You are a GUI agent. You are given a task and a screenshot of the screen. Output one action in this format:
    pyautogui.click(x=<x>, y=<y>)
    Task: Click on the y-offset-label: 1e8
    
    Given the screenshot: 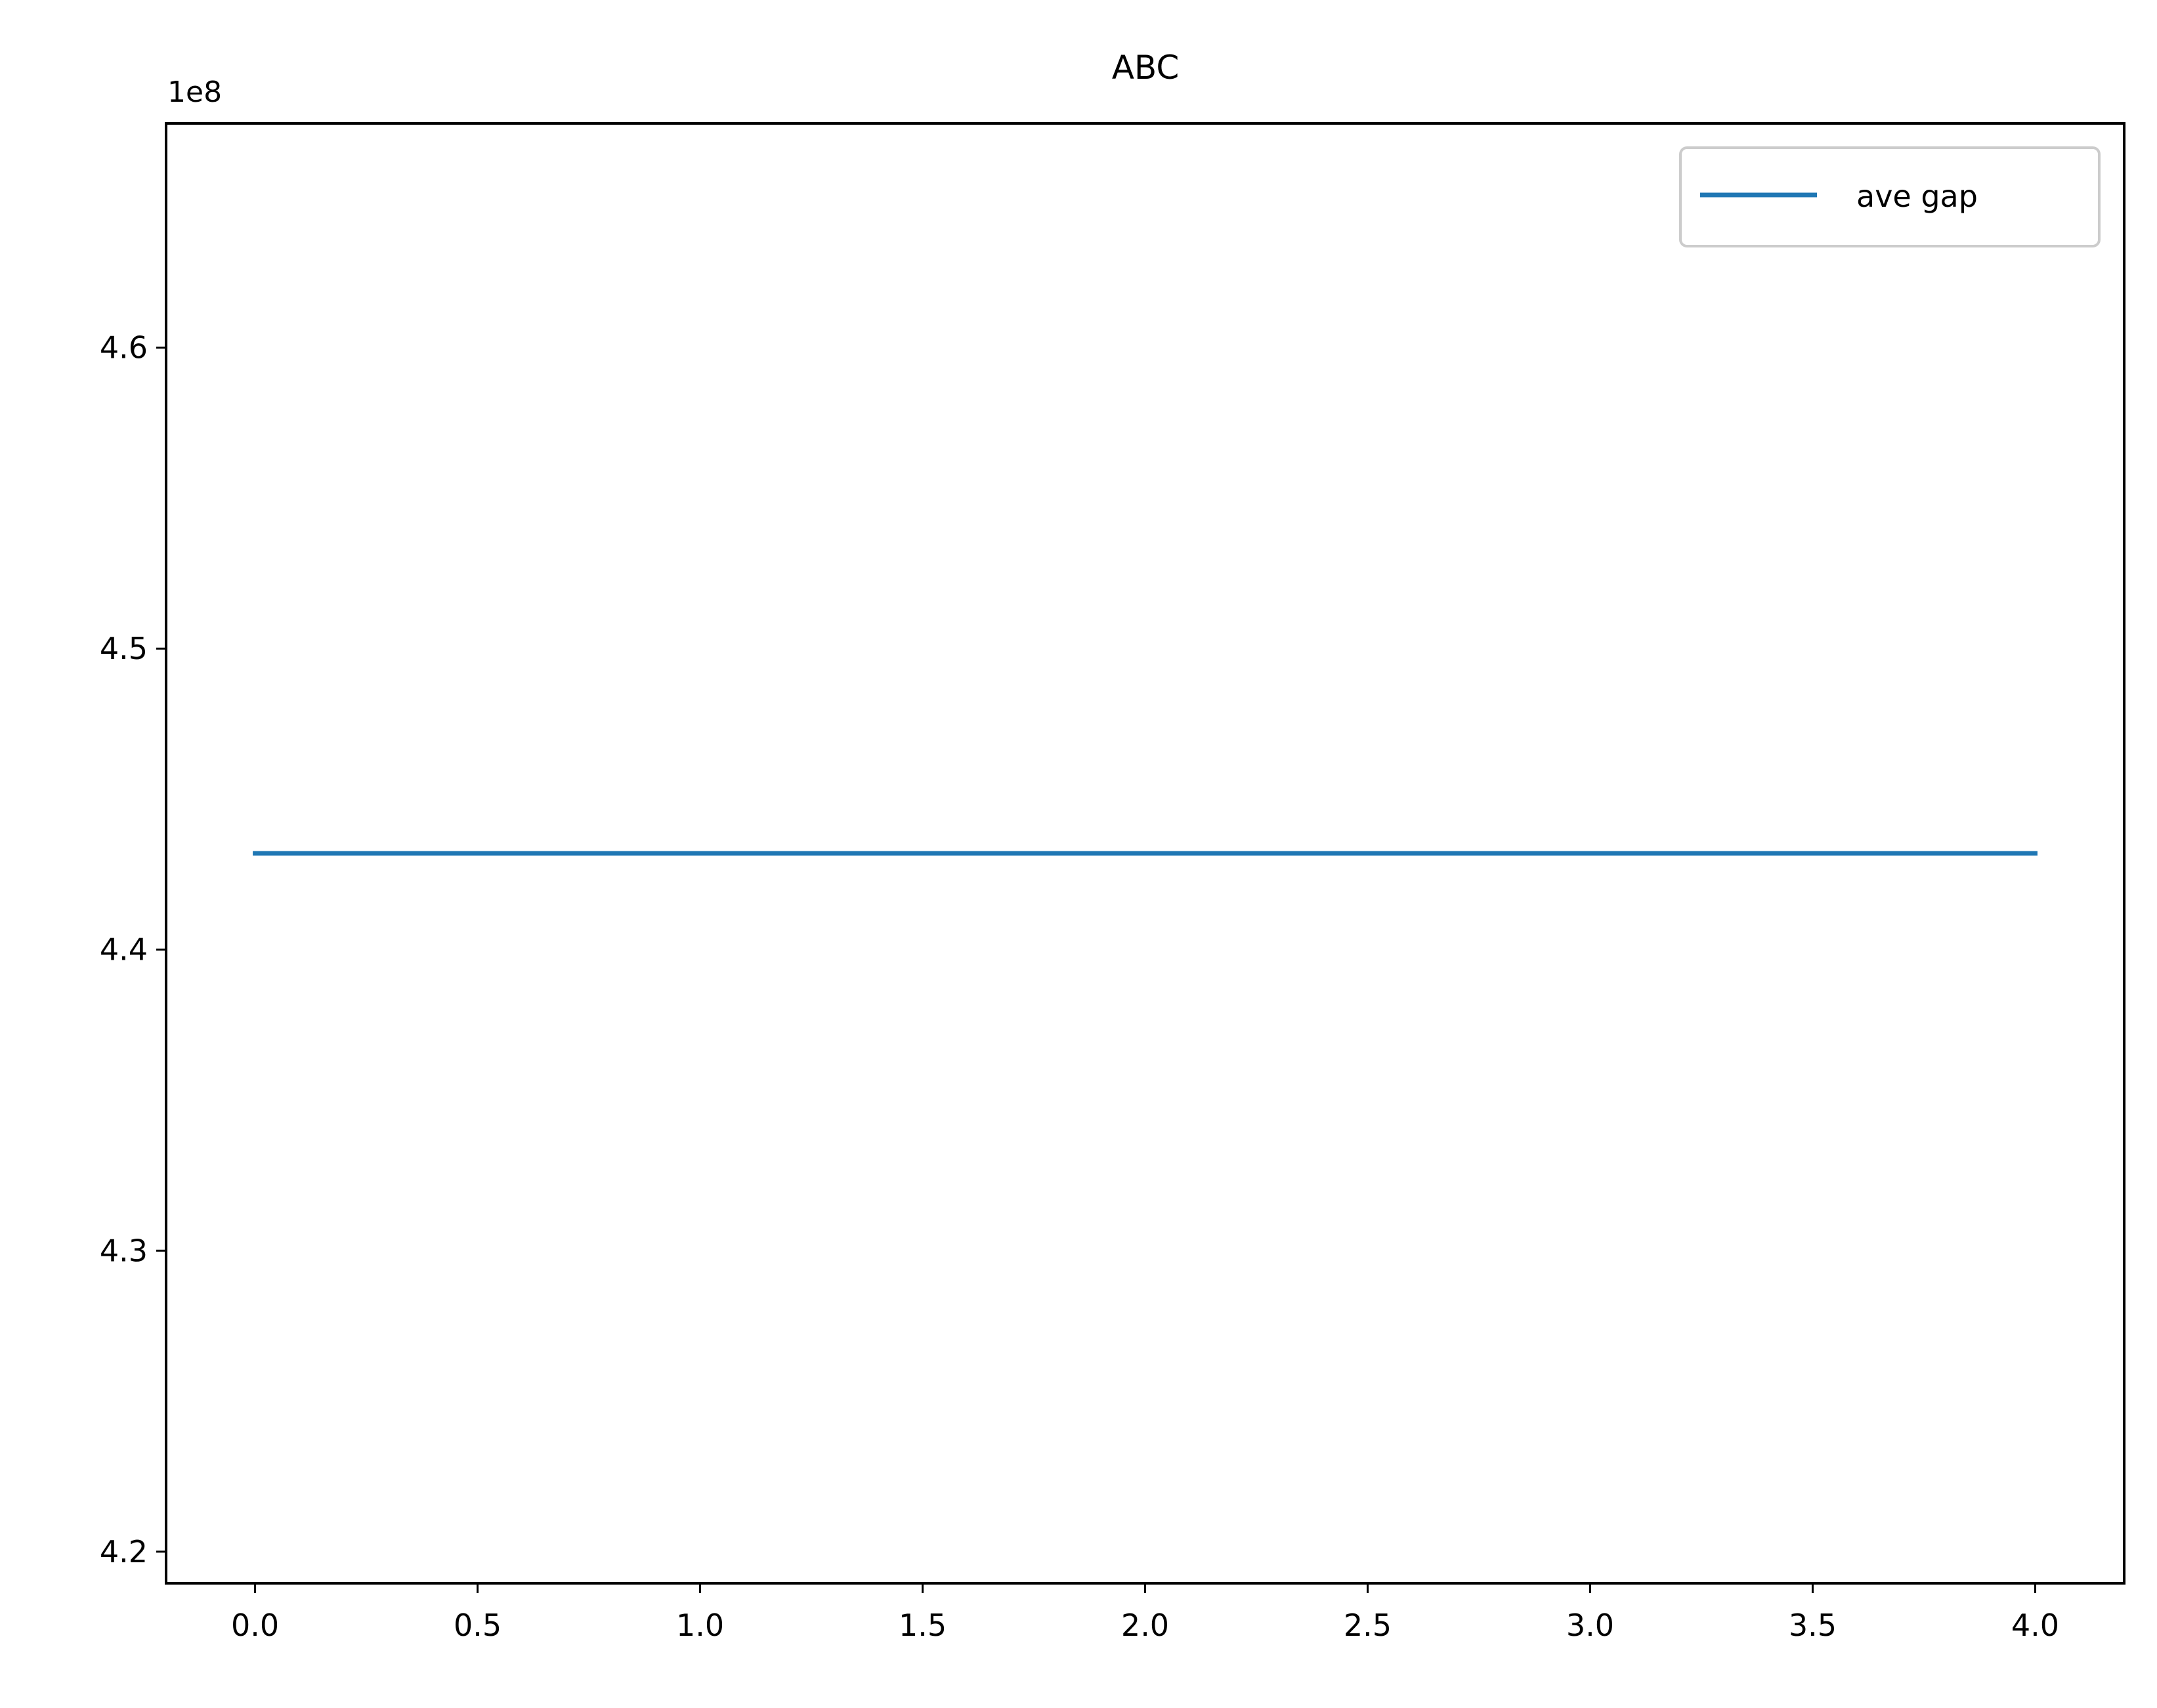 What is the action you would take?
    pyautogui.click(x=195, y=92)
    